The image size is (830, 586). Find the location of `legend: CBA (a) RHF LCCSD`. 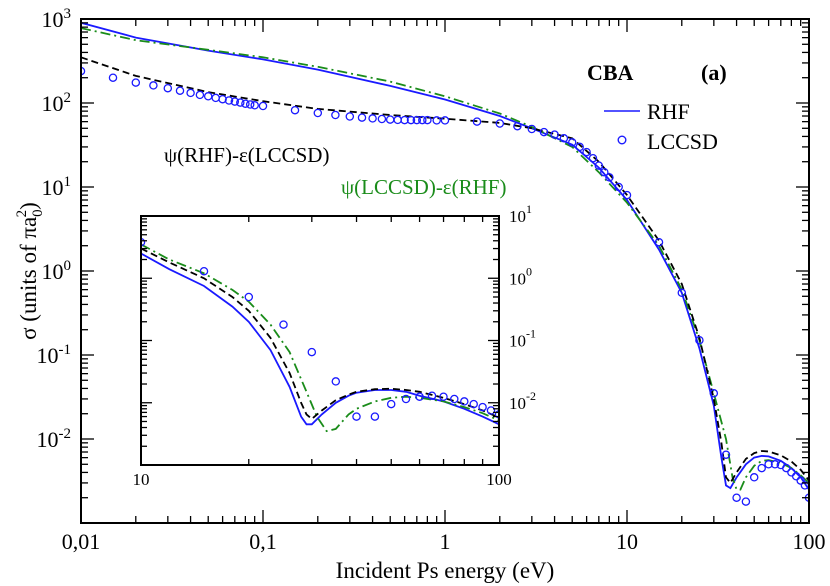

legend: CBA (a) RHF LCCSD is located at coordinates (657, 107).